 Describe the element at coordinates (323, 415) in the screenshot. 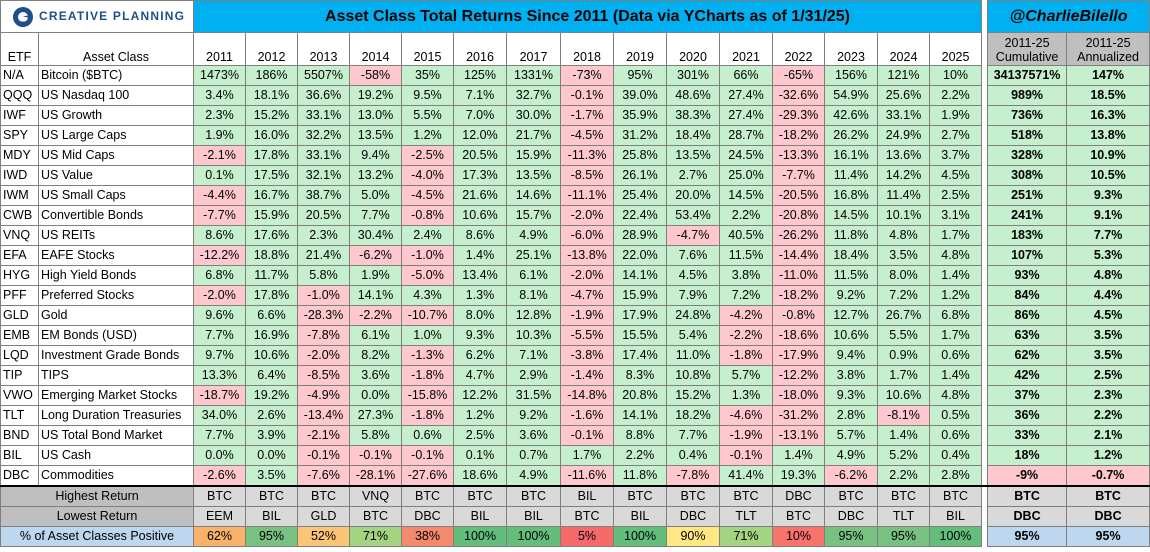

I see `return-cell: -13.4%` at that location.